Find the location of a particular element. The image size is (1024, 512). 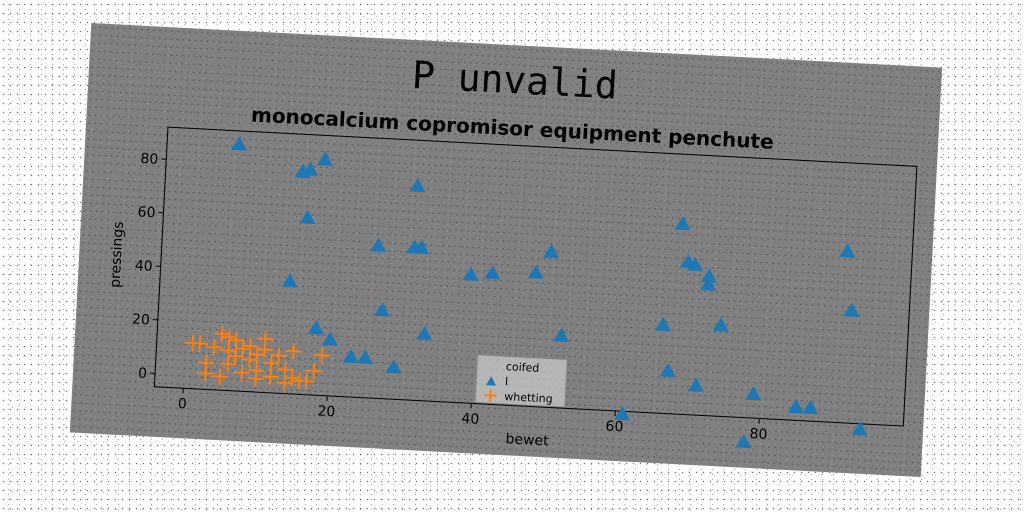

legend-entry-whetting: whetting is located at coordinates (528, 398).